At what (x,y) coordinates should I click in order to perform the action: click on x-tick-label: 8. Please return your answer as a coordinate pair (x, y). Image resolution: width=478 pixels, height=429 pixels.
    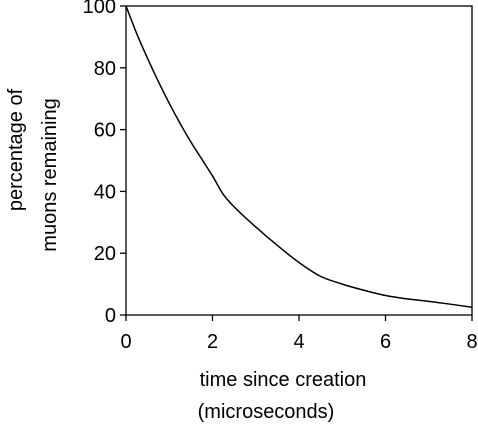
    Looking at the image, I should click on (471, 342).